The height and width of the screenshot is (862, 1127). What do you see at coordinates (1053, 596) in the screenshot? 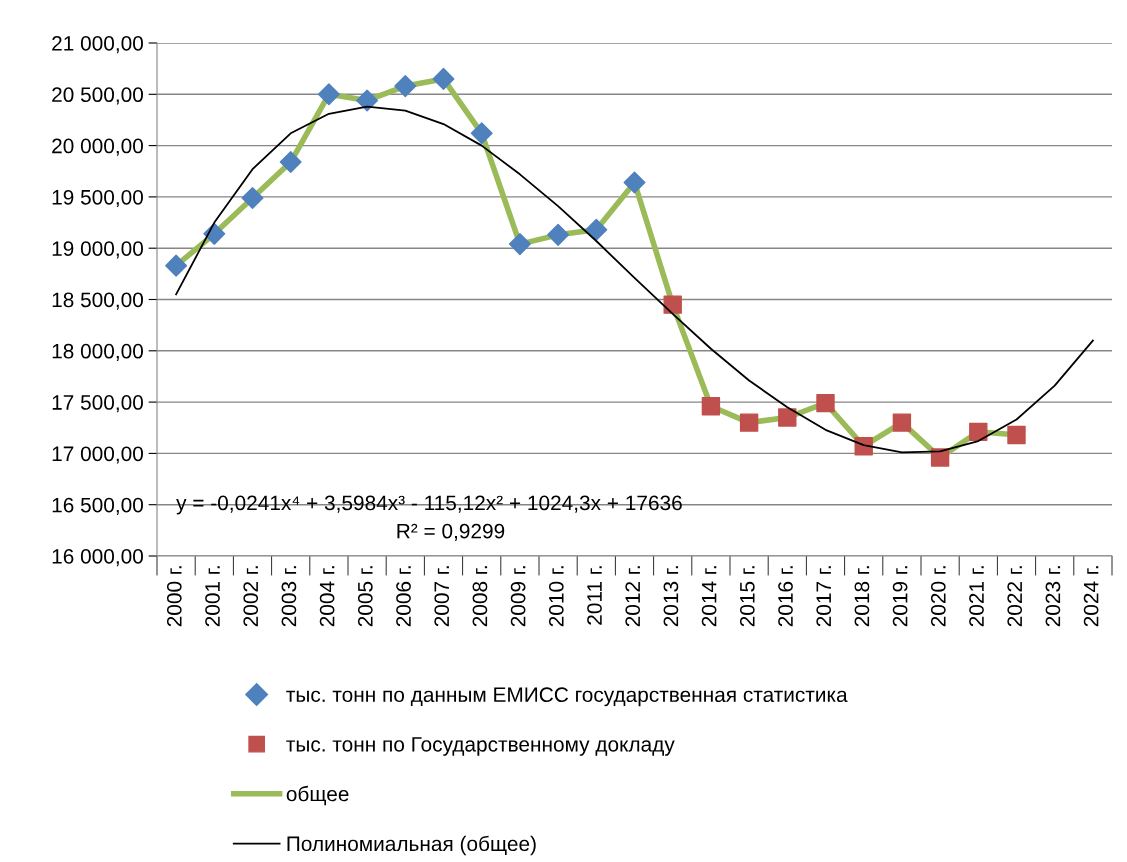
I see `x-tick-label: 2023 г.` at bounding box center [1053, 596].